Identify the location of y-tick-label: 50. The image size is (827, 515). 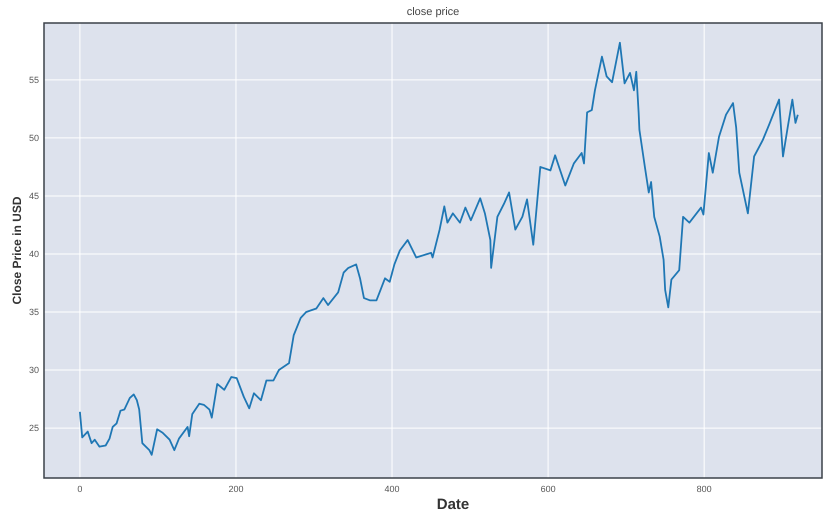
(33, 137).